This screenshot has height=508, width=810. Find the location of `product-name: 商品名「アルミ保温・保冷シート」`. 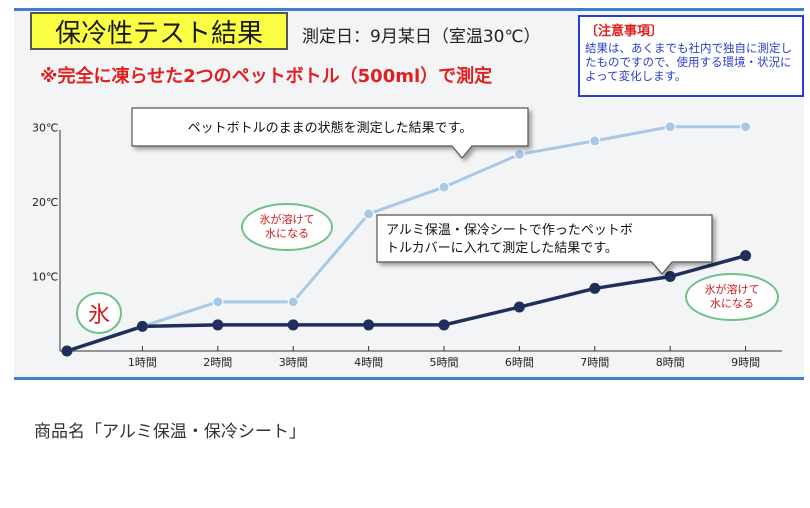

product-name: 商品名「アルミ保温・保冷シート」 is located at coordinates (170, 432).